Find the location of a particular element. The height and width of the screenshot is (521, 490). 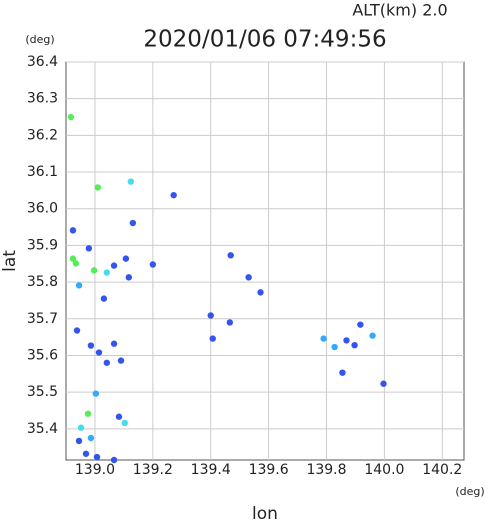

x-axis-label: lon is located at coordinates (265, 512).